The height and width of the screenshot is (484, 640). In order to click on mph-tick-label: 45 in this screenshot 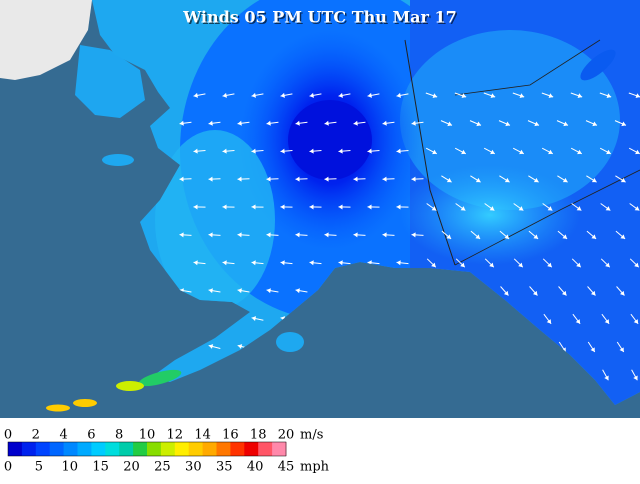, I will do `click(286, 467)`.